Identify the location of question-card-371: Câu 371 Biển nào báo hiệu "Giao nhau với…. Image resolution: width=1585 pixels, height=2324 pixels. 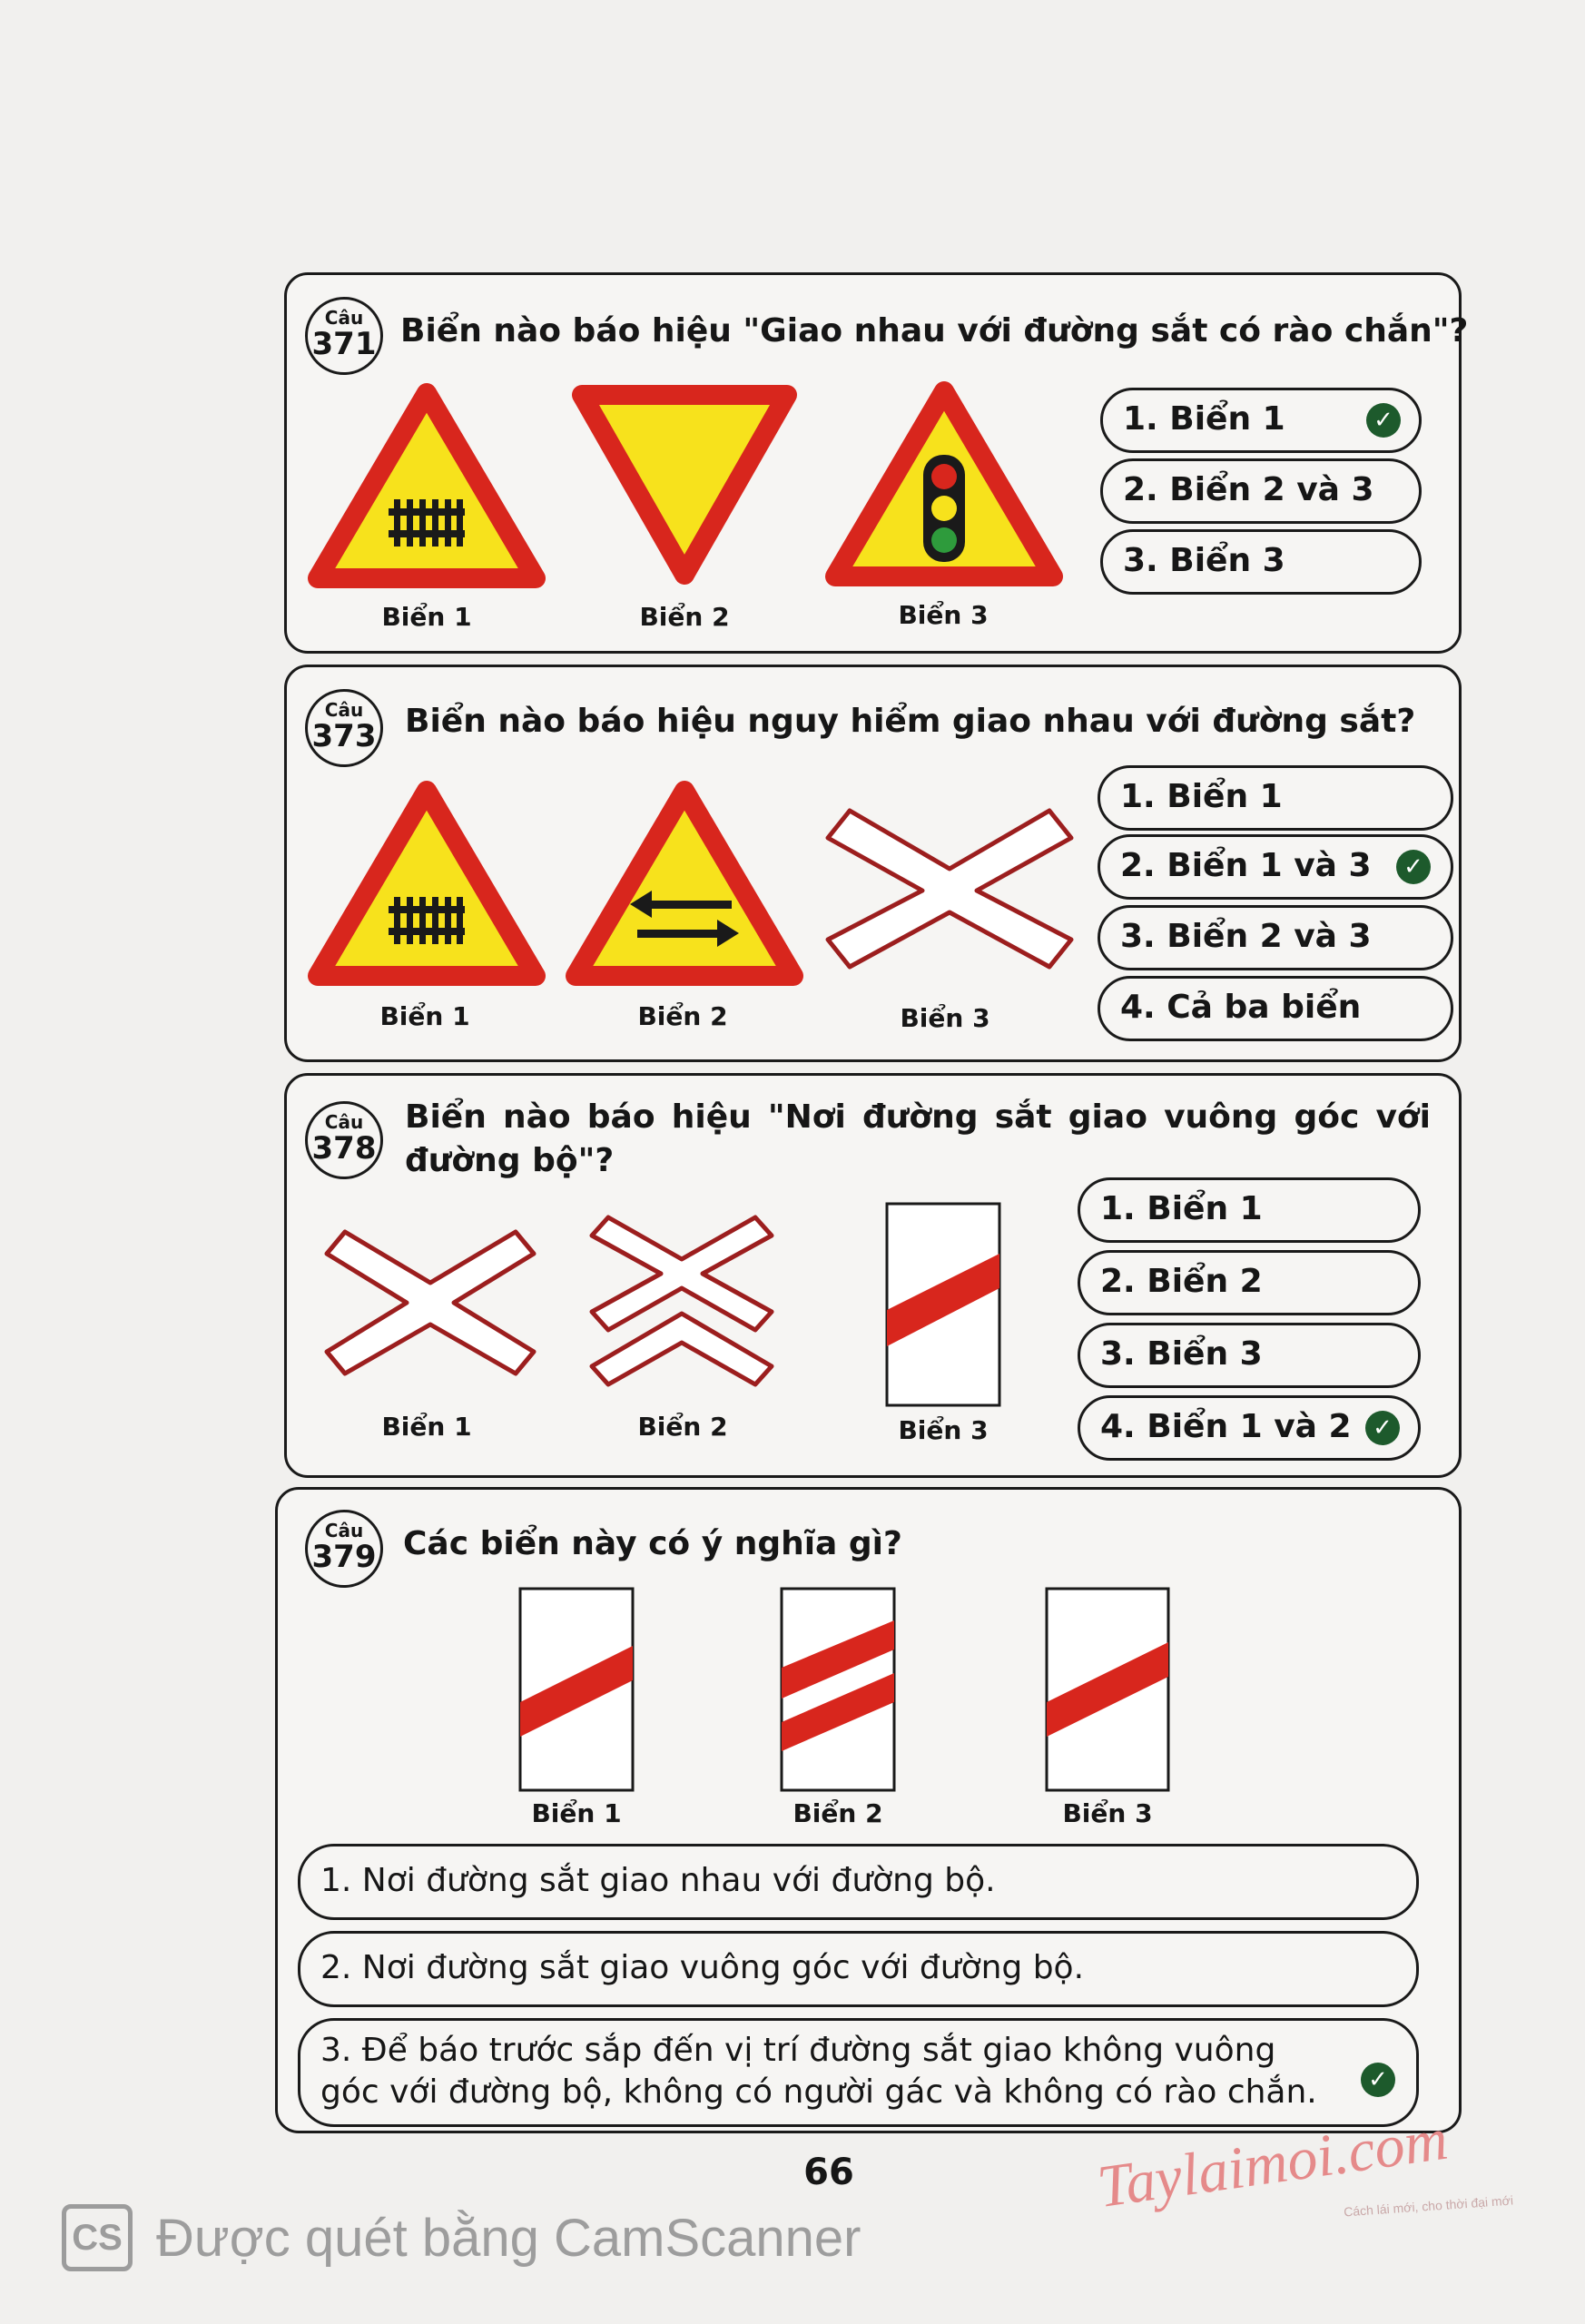
(877, 463).